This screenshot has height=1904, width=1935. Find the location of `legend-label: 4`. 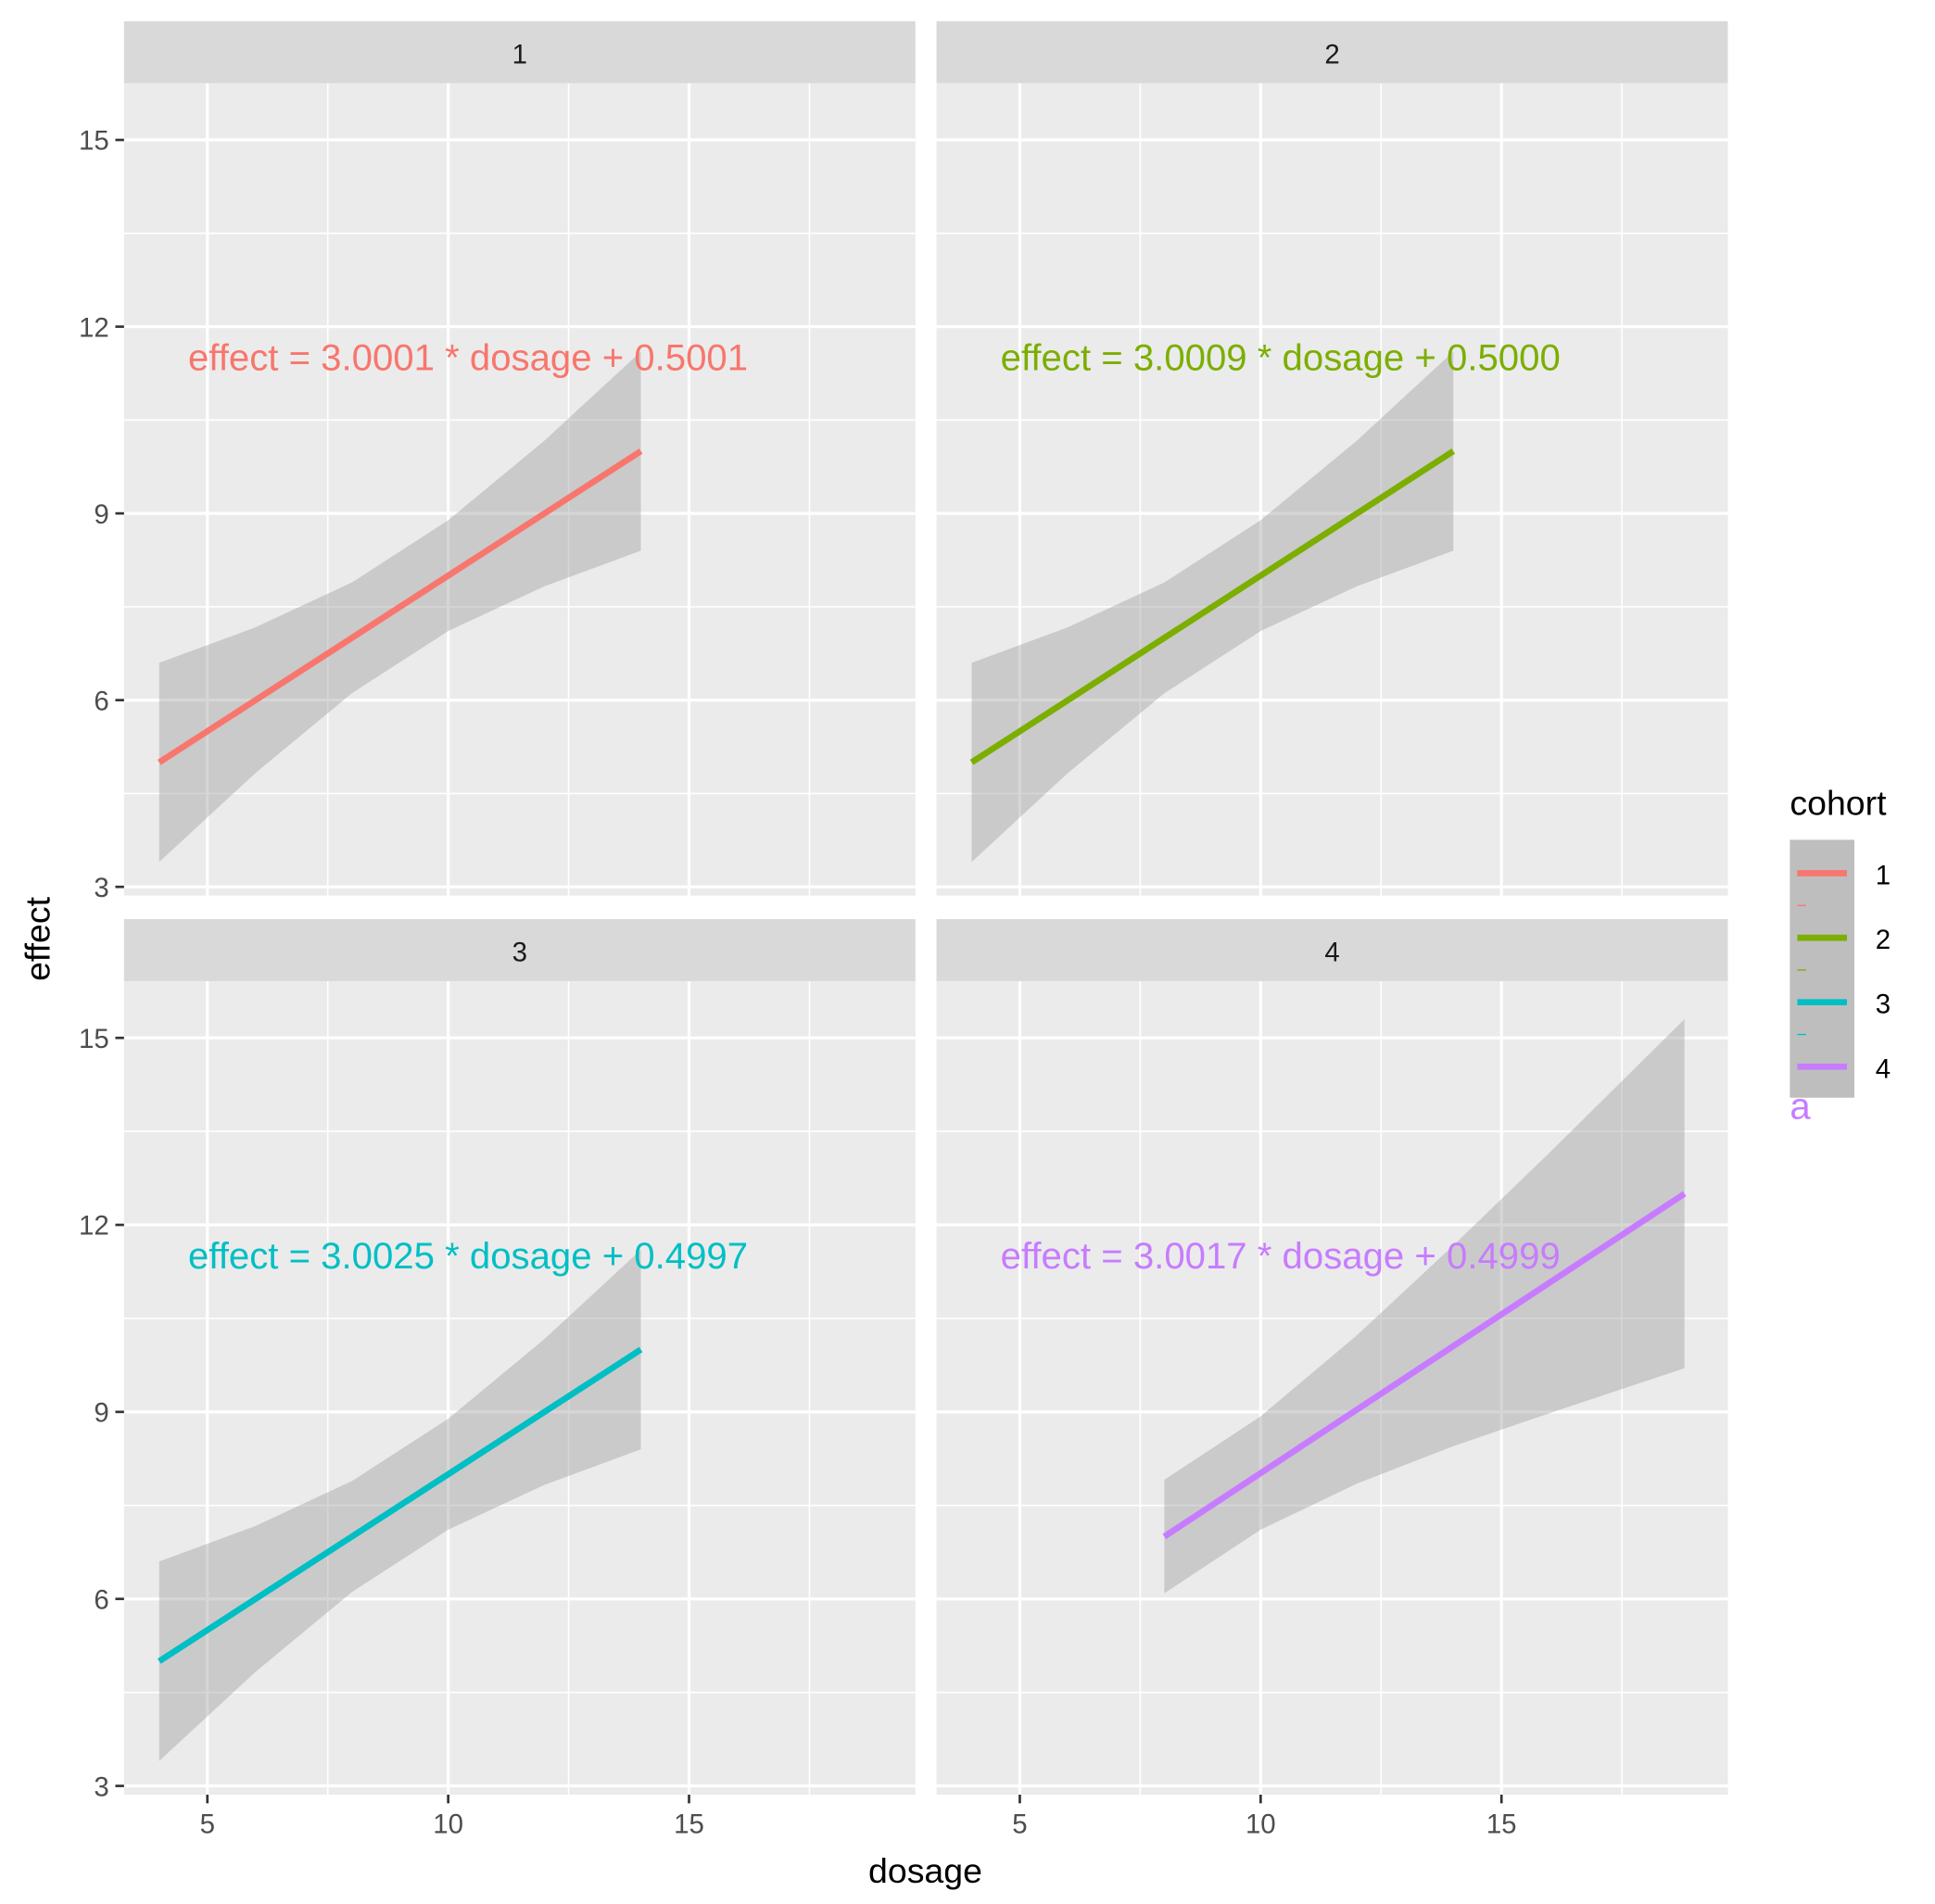

legend-label: 4 is located at coordinates (1884, 1068).